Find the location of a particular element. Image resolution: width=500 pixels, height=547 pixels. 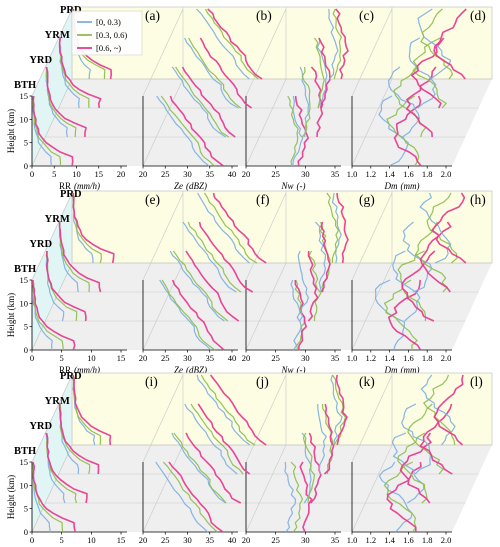

x-axis-title: Ze (dBZ) is located at coordinates (190, 370).